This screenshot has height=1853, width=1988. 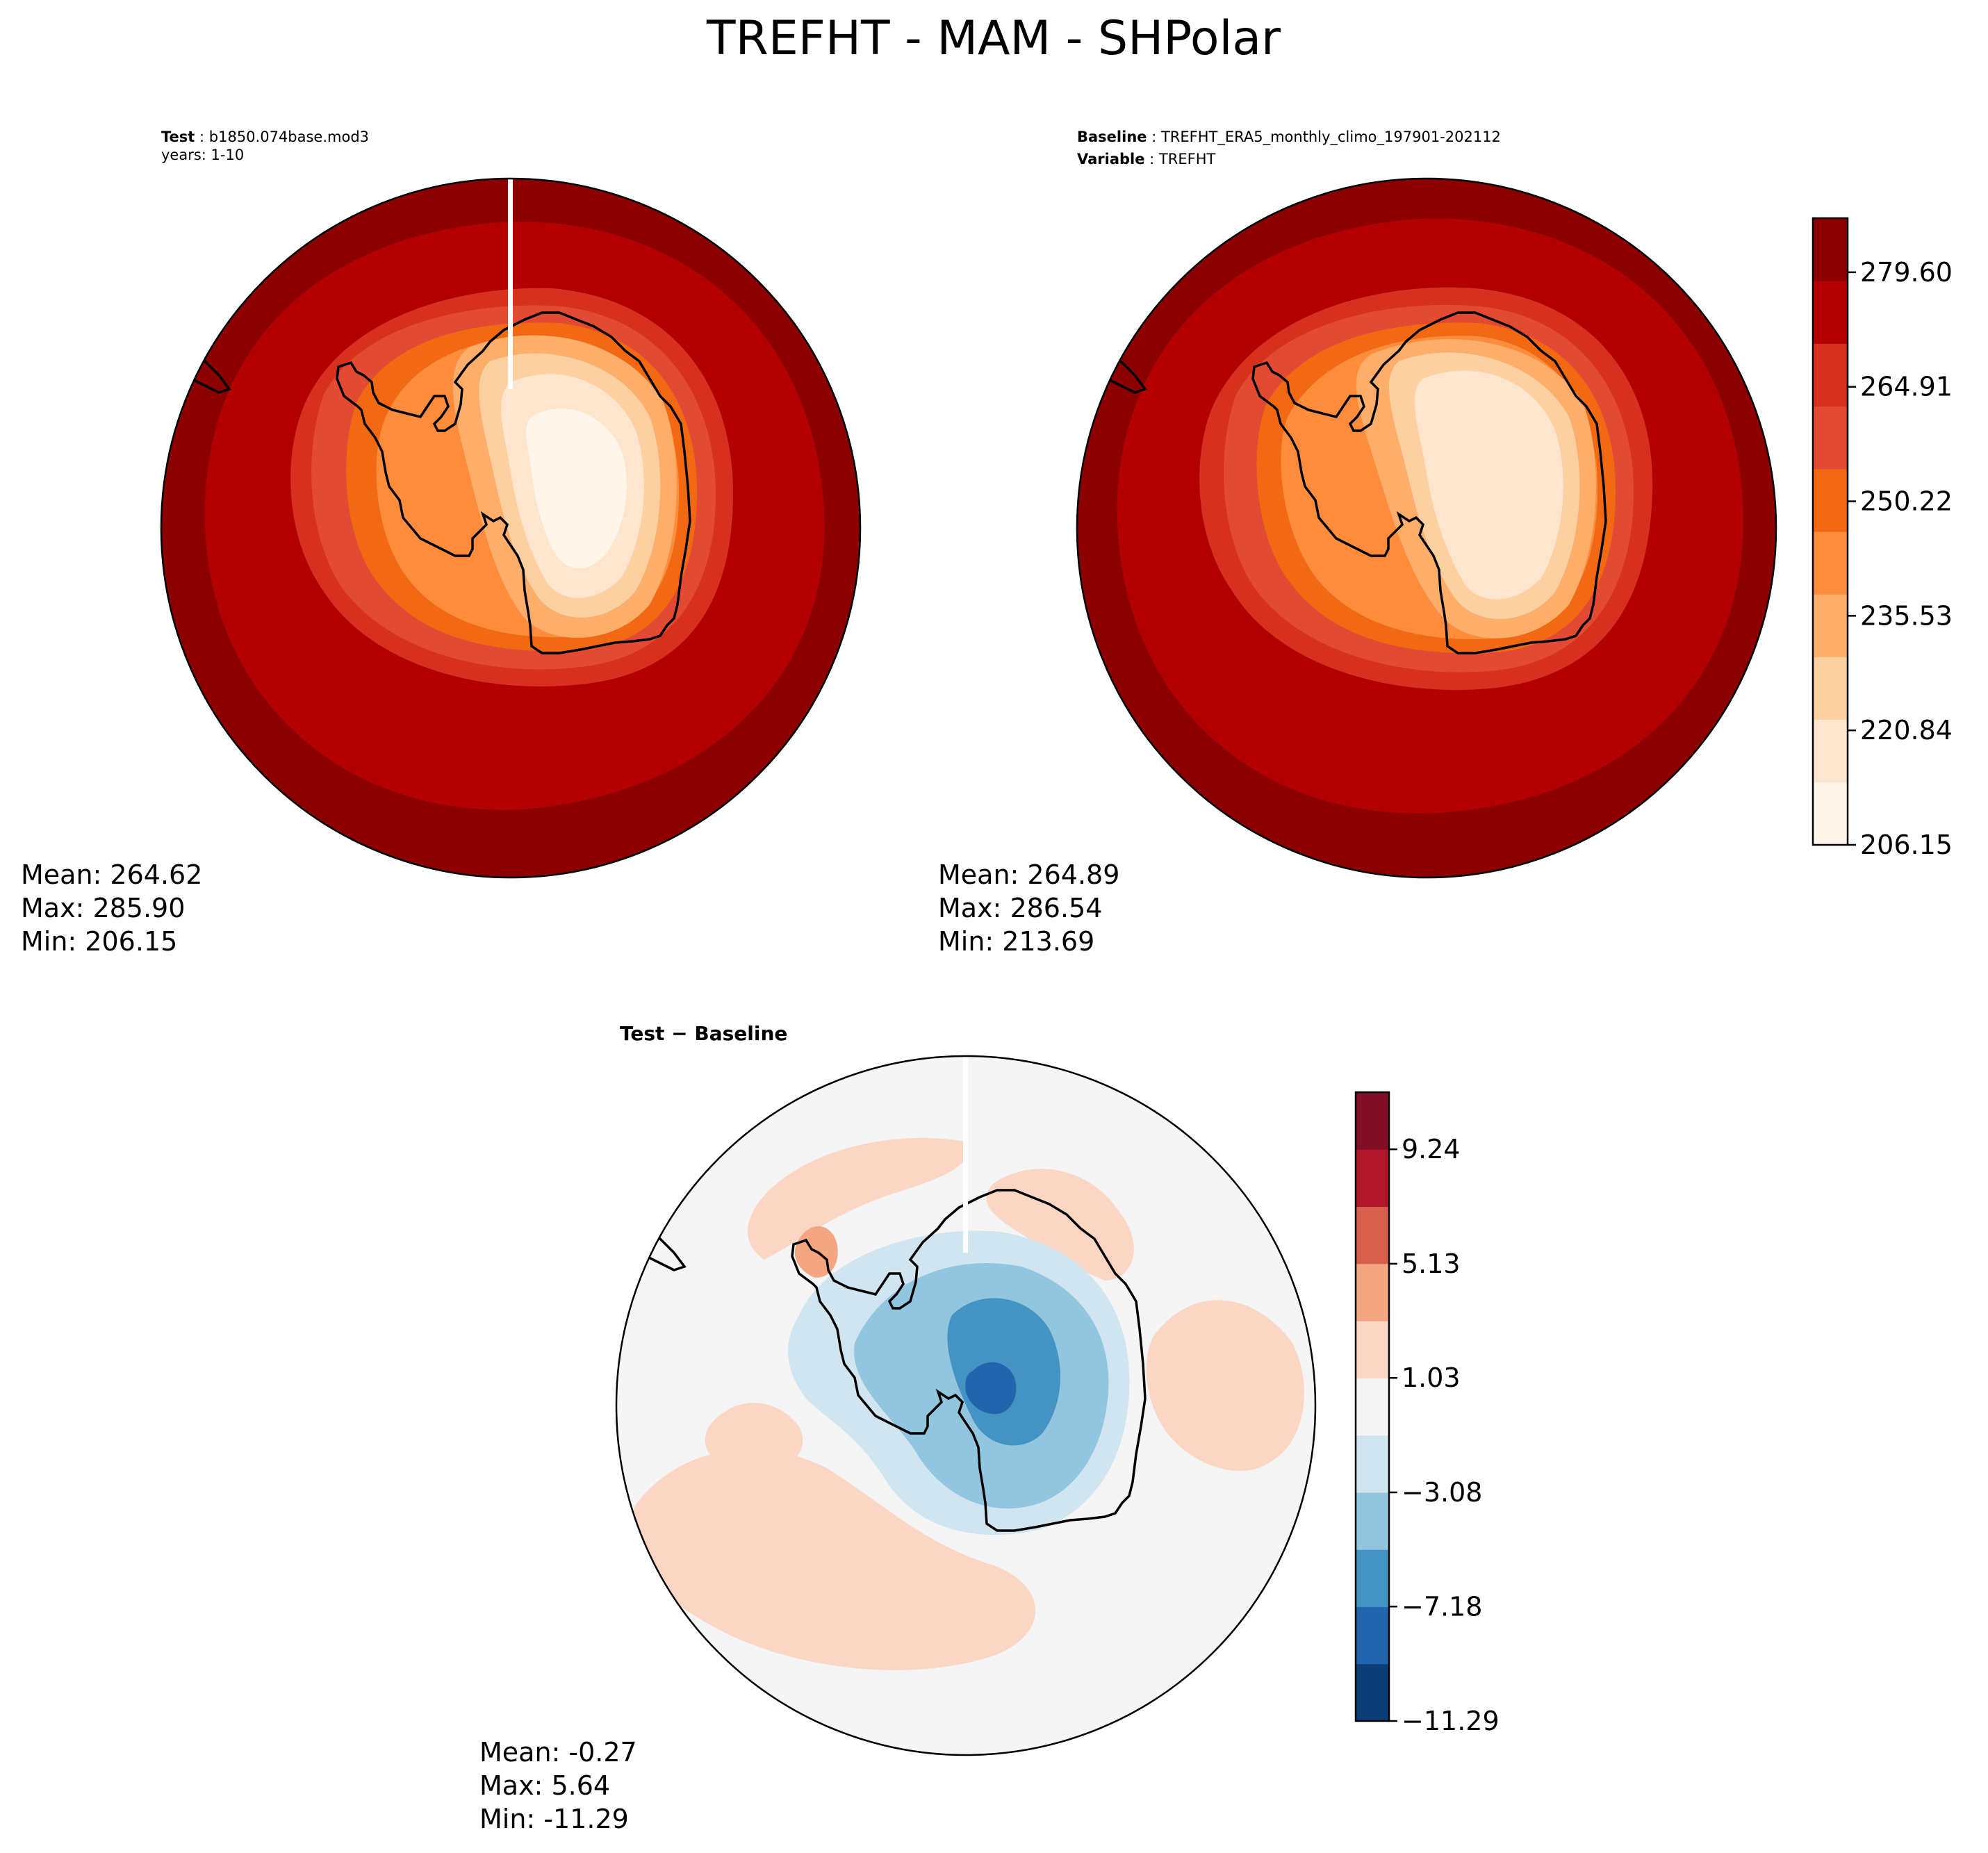 I want to click on main-colorbar-blocks, so click(x=1830, y=532).